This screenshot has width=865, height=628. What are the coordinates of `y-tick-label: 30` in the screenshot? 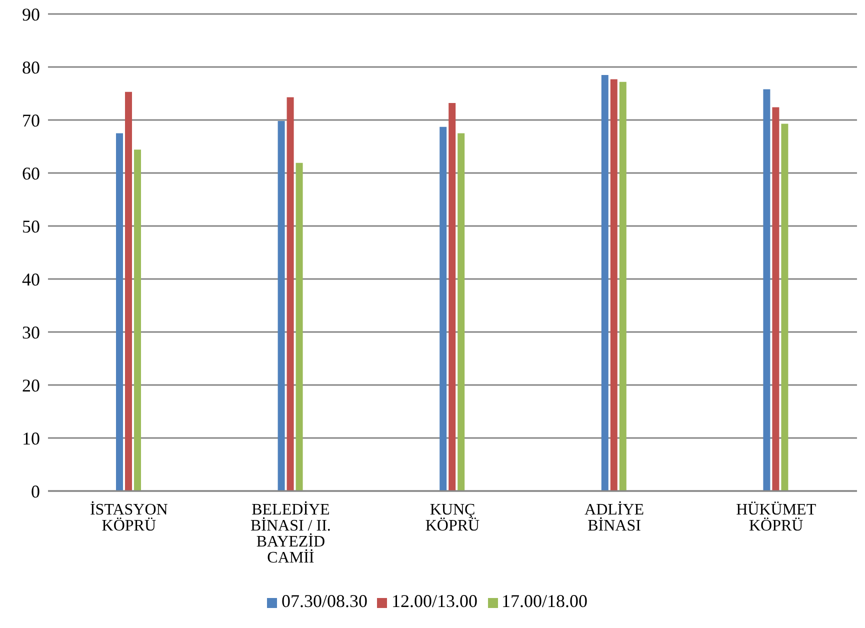 It's located at (31, 332).